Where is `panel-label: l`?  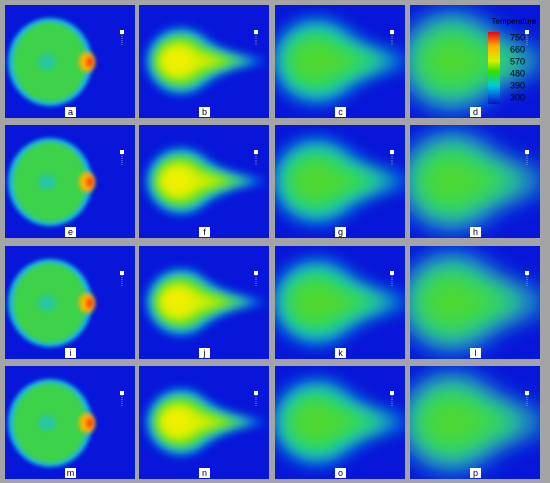 panel-label: l is located at coordinates (476, 353).